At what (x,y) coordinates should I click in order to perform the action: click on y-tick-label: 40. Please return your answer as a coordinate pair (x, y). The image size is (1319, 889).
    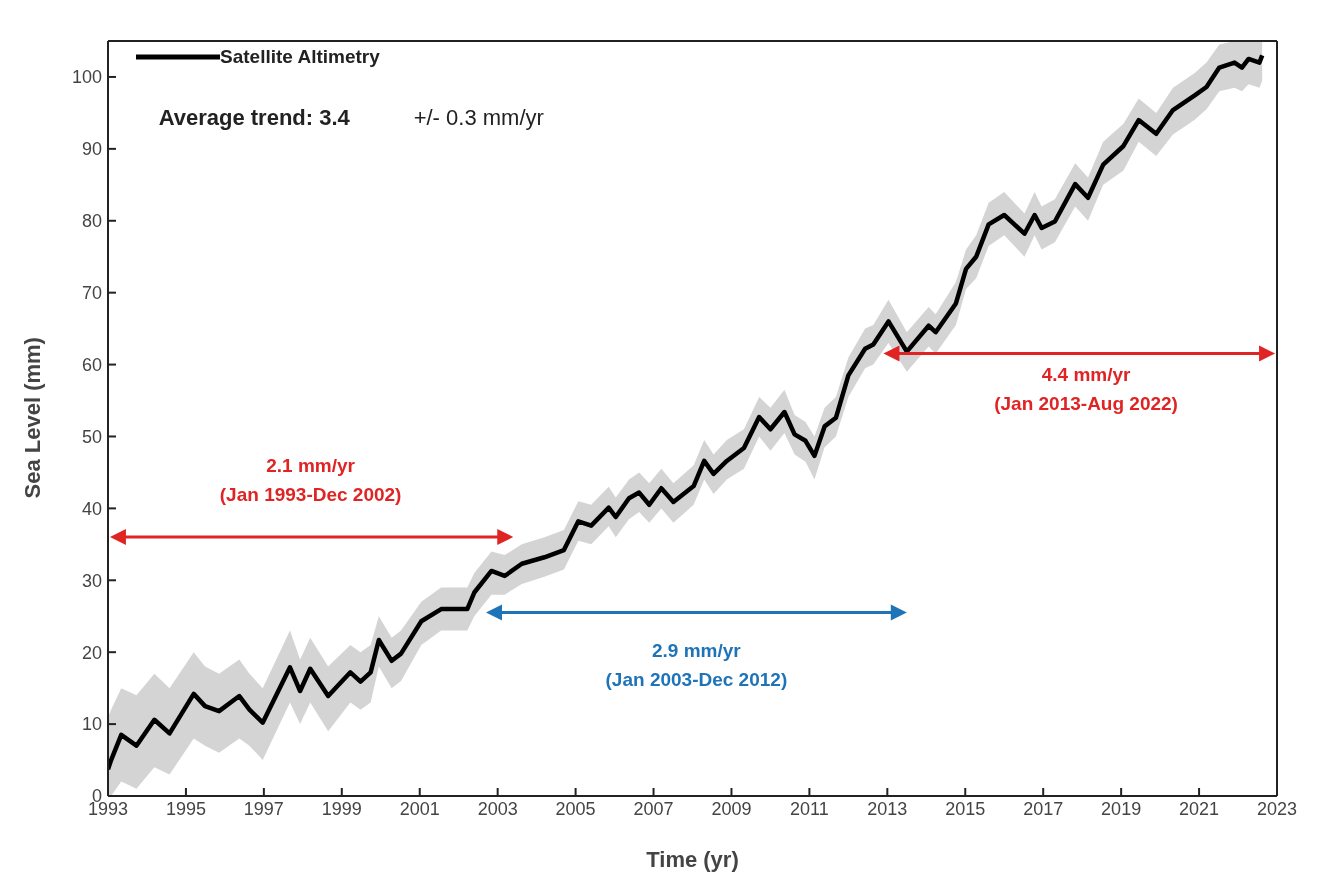
    Looking at the image, I should click on (91, 508).